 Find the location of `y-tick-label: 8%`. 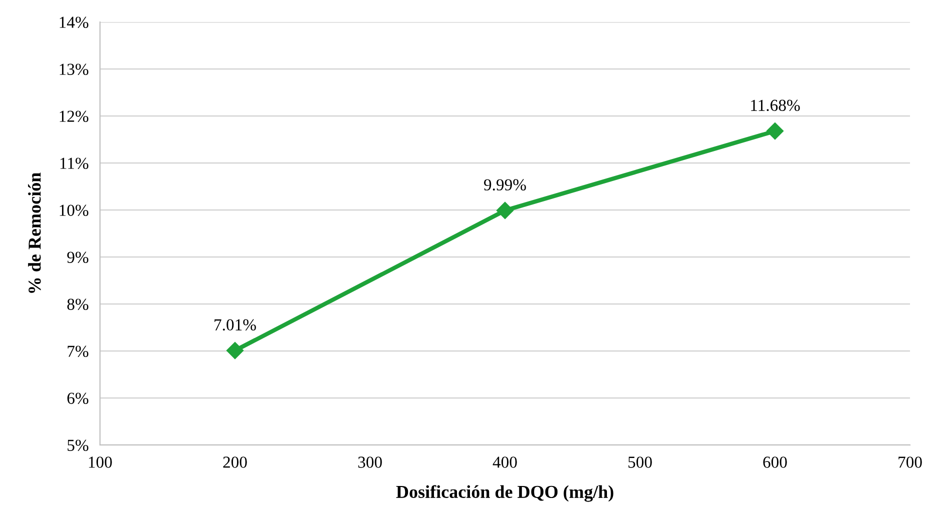

y-tick-label: 8% is located at coordinates (77, 304).